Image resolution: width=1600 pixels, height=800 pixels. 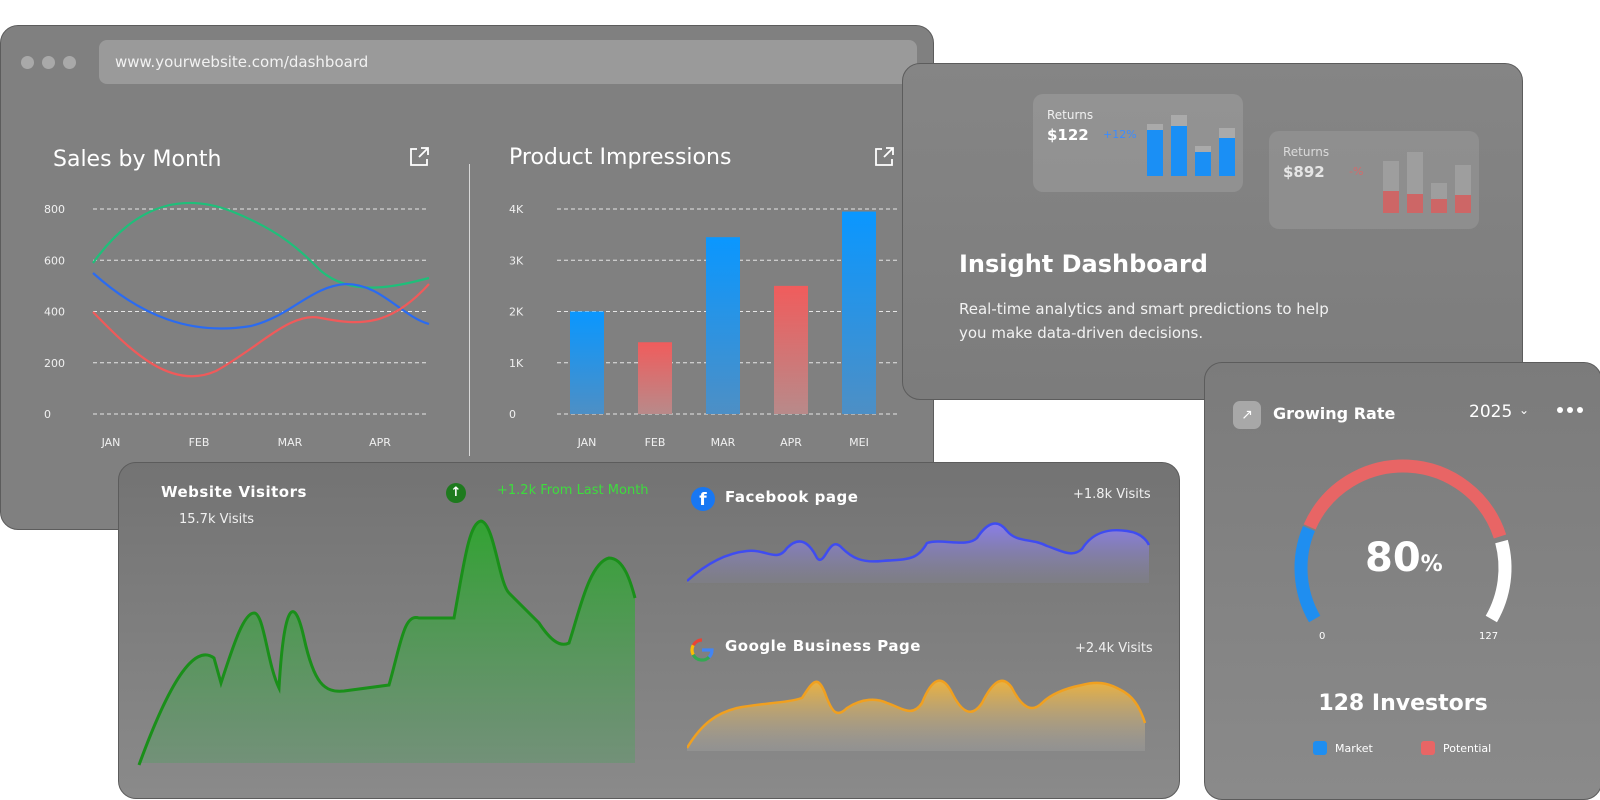 I want to click on google-visits: +2.4k Visits, so click(x=1114, y=648).